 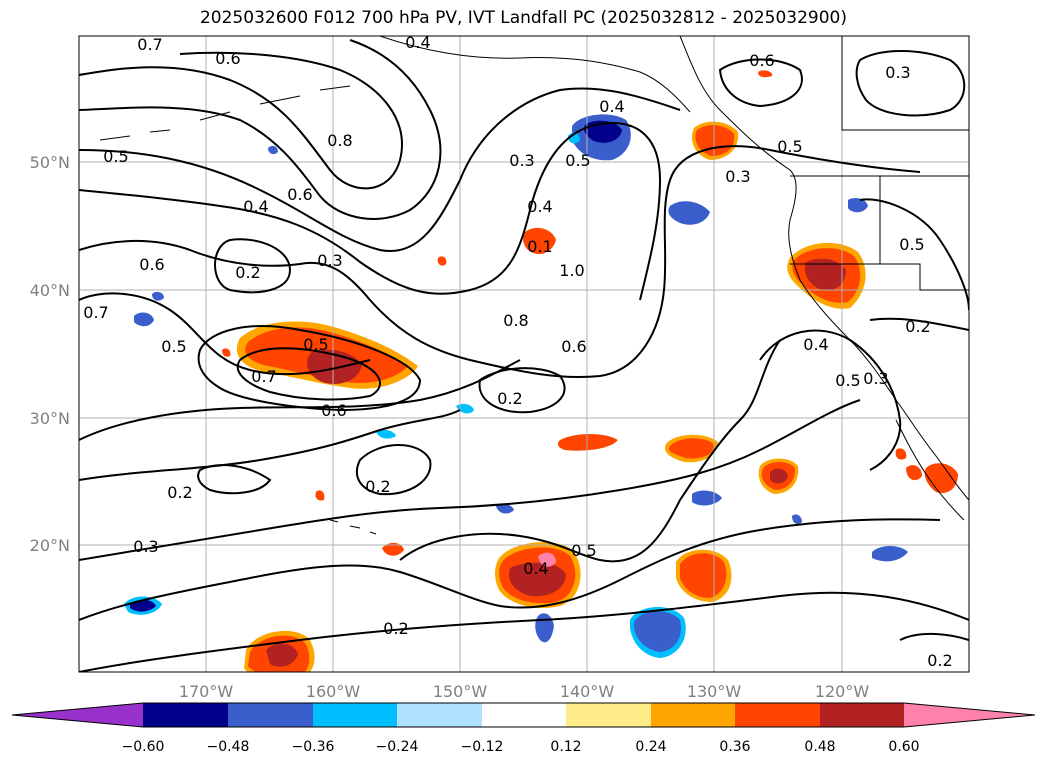 I want to click on contour-label: 0.1, so click(x=539, y=246).